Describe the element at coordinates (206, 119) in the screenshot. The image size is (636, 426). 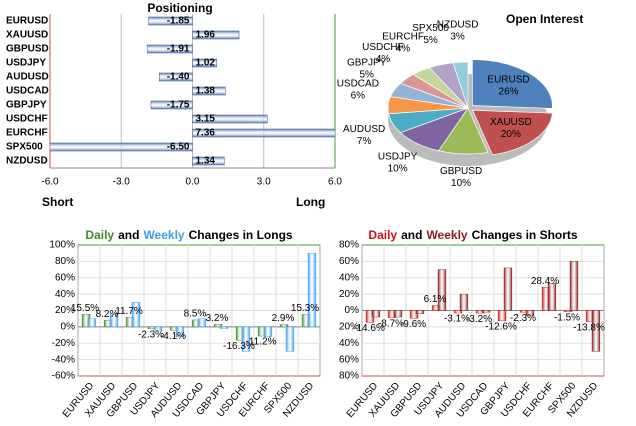
I see `value-label: 3.15` at that location.